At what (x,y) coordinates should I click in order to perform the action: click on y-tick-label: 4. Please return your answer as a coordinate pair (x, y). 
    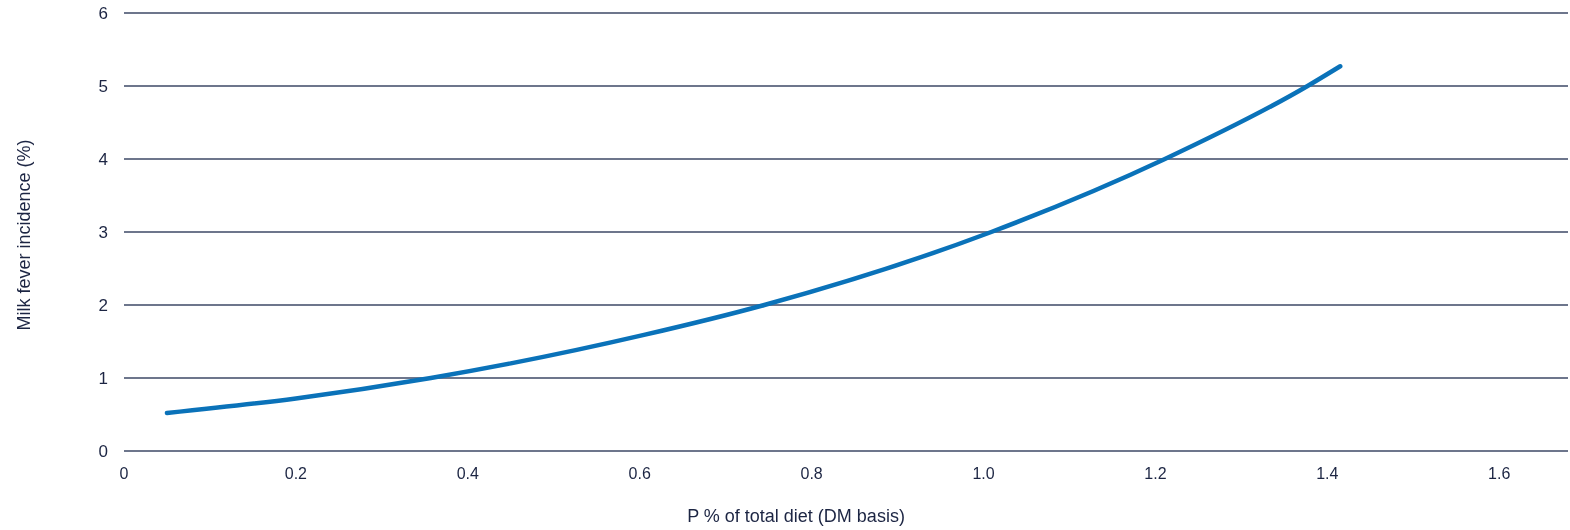
    Looking at the image, I should click on (103, 159).